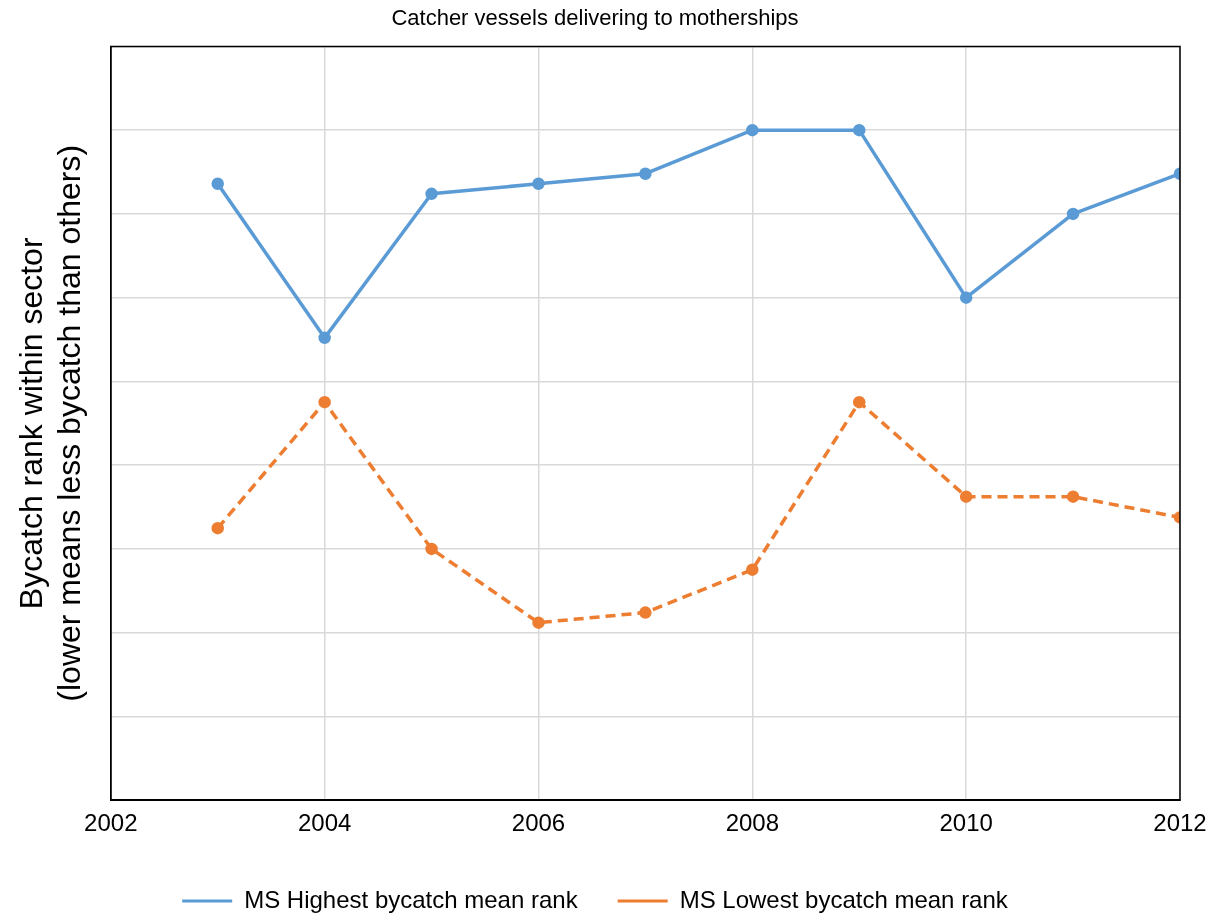  Describe the element at coordinates (324, 823) in the screenshot. I see `x-tick-label: 2004` at that location.